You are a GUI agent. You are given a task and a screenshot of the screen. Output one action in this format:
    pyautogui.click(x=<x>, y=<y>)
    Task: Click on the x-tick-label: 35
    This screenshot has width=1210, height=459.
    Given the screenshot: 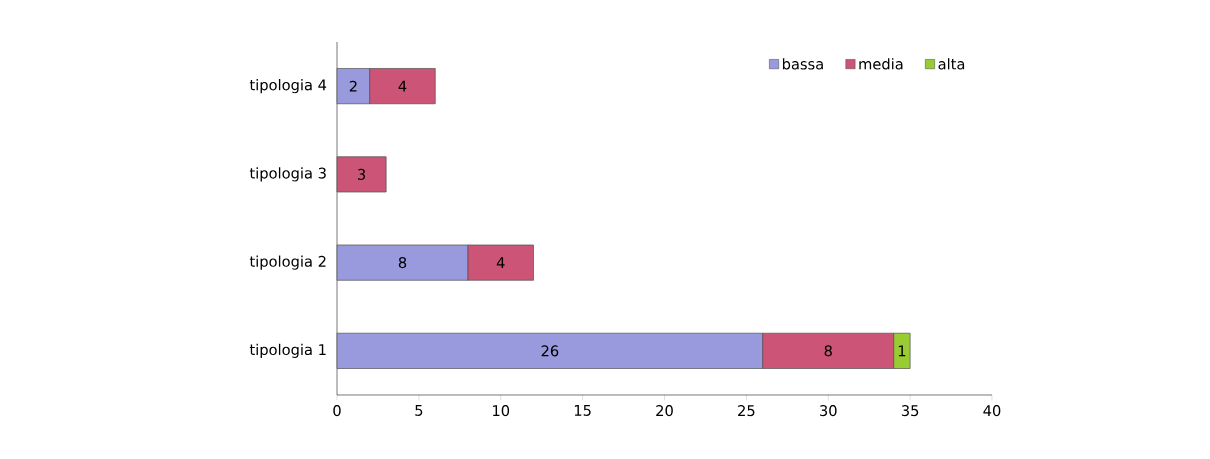 What is the action you would take?
    pyautogui.click(x=910, y=411)
    